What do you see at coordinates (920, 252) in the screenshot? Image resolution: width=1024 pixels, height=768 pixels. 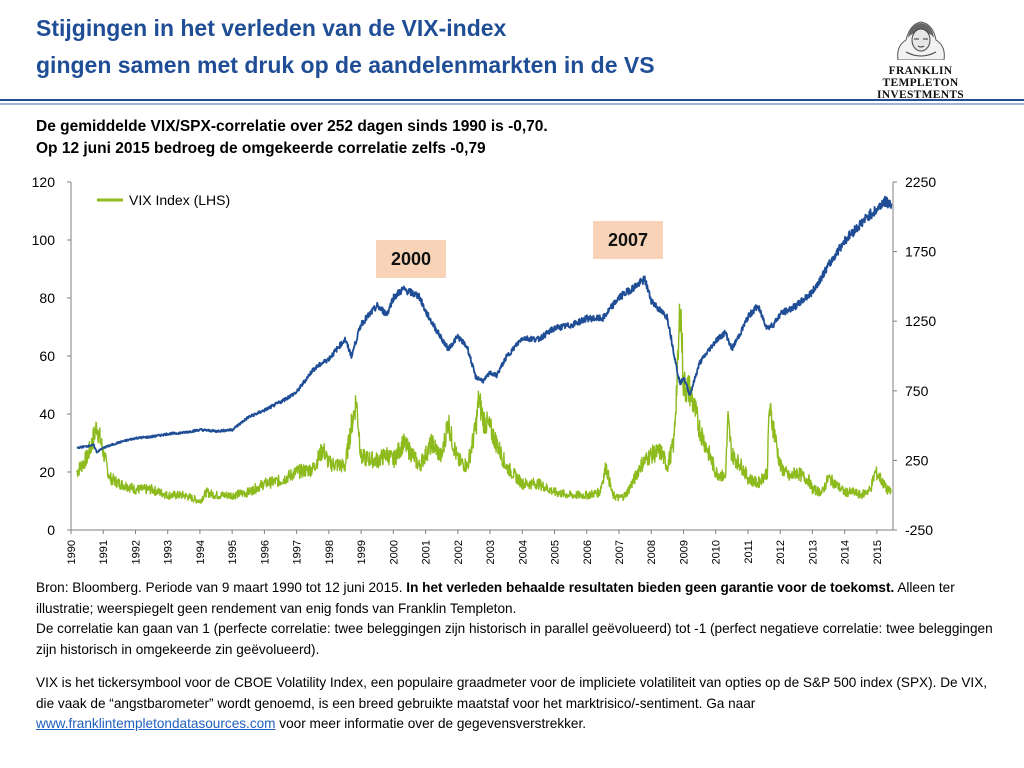 I see `right-tick-label: 1750` at bounding box center [920, 252].